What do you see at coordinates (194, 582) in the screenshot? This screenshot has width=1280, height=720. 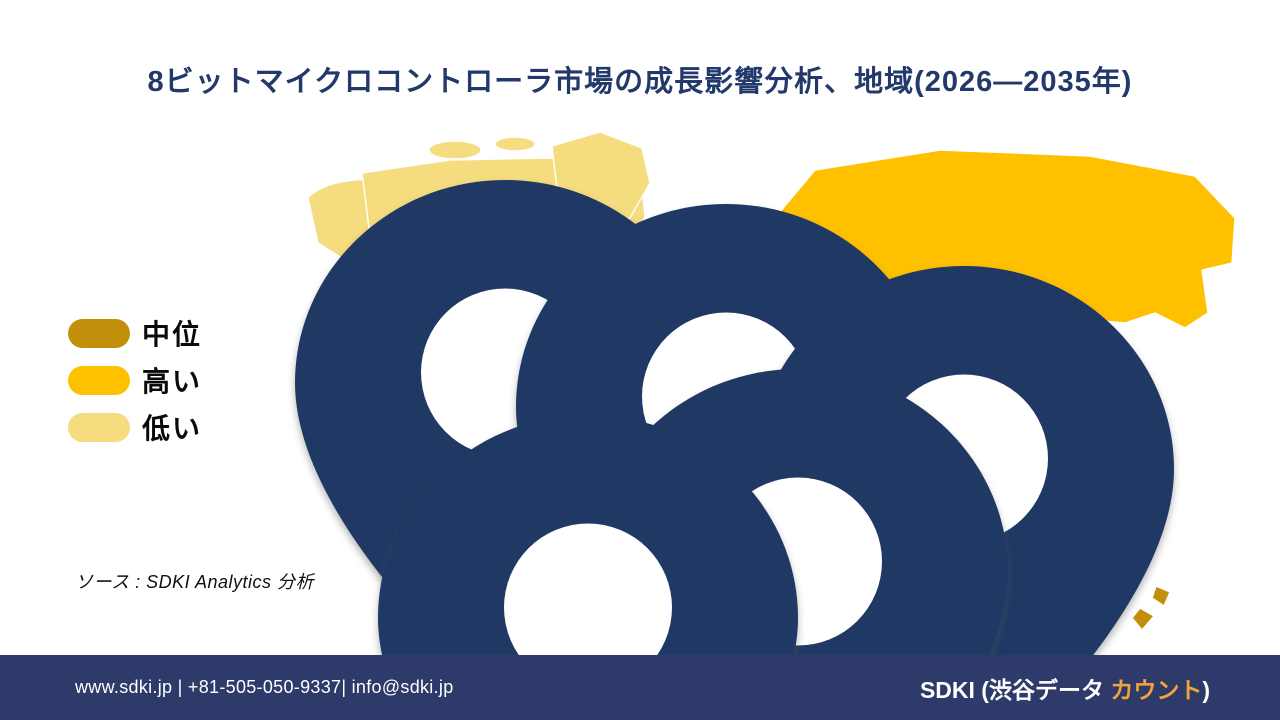 I see `source-note: ソース : SDKI Analytics 分析` at bounding box center [194, 582].